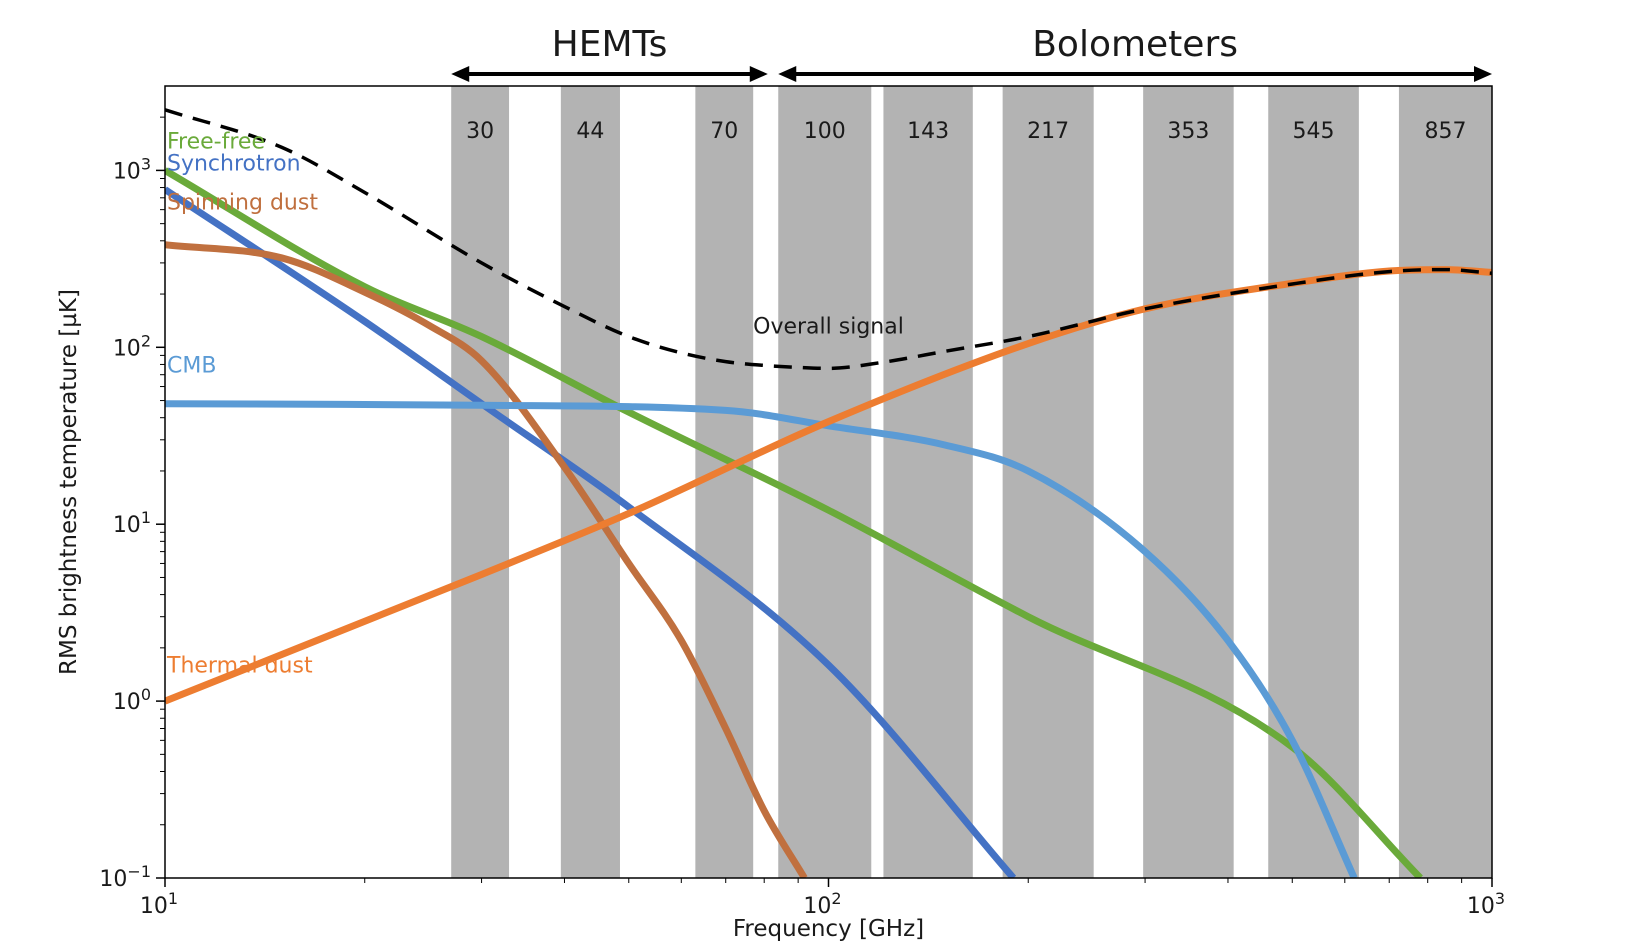 The height and width of the screenshot is (948, 1640). Describe the element at coordinates (242, 203) in the screenshot. I see `series-label-spinning-dust: Spinning dust` at that location.